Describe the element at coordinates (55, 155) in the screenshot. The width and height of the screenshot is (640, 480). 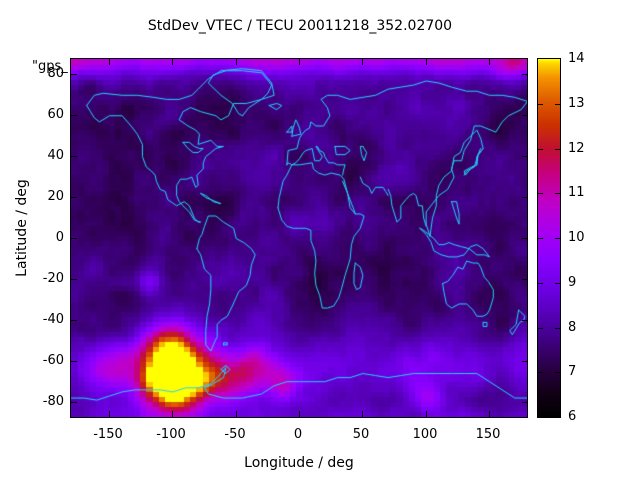
I see `y-tick-label: 40` at that location.